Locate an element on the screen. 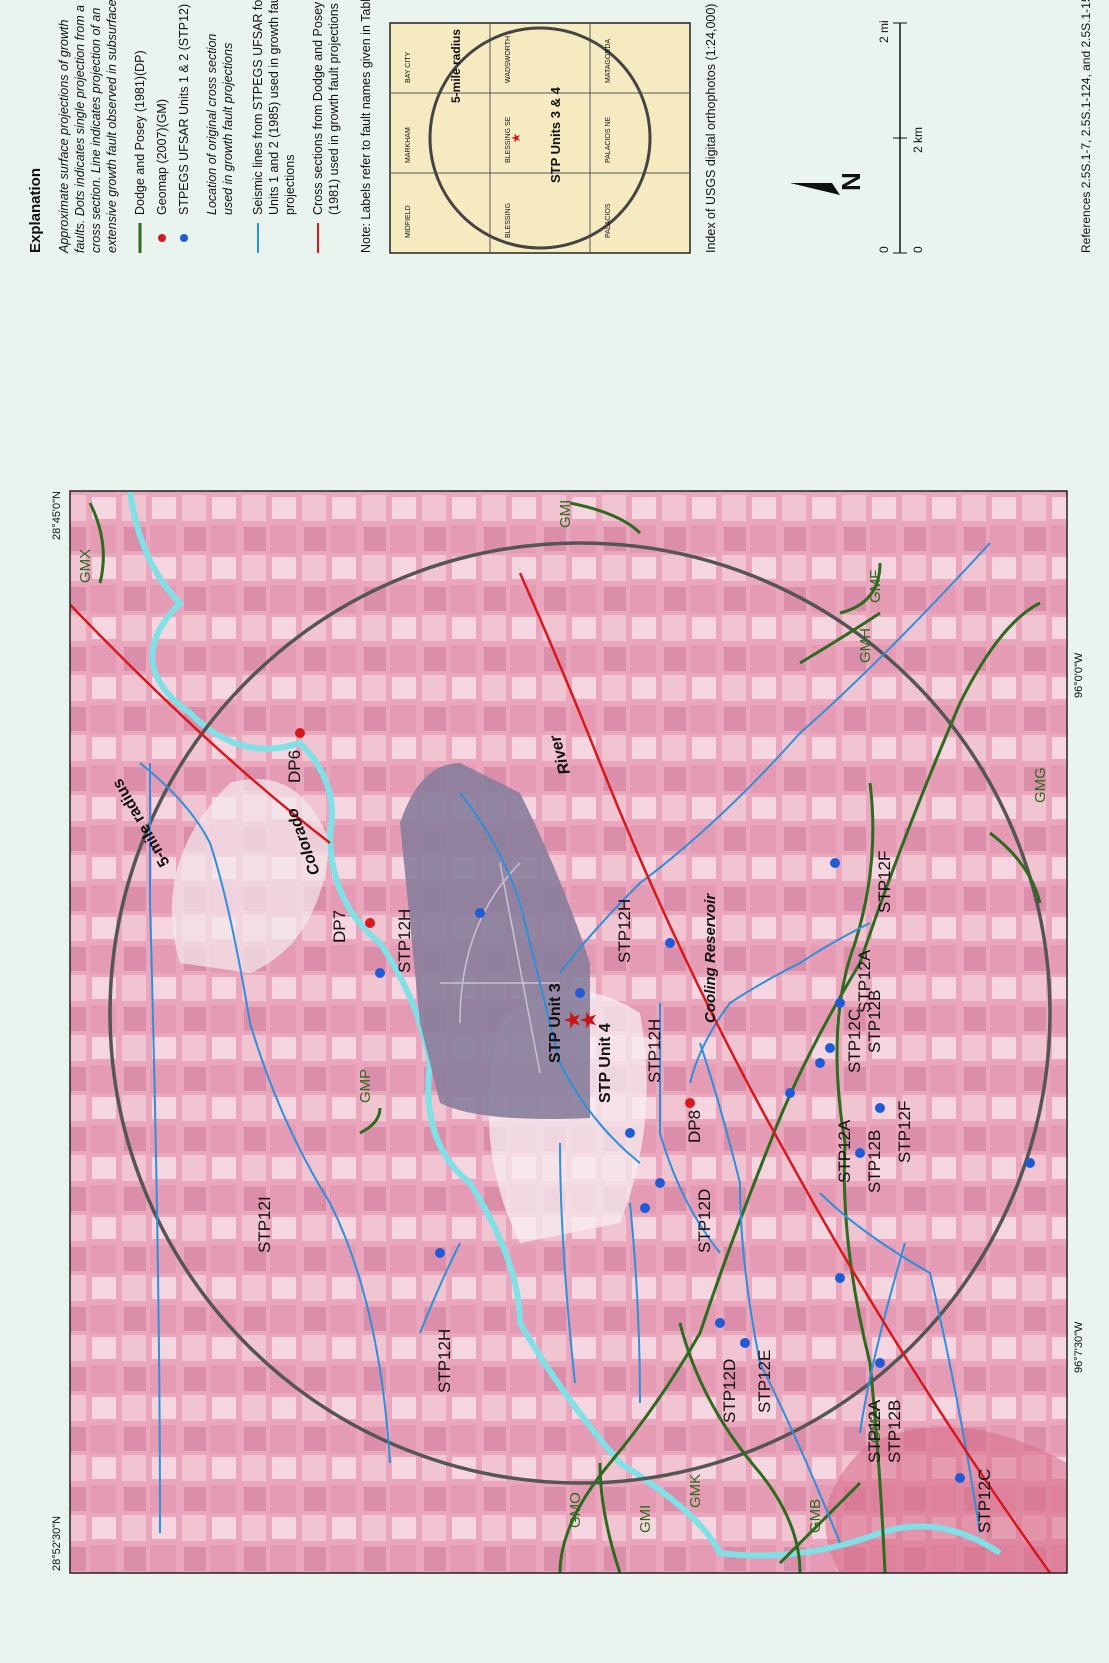 The height and width of the screenshot is (1663, 1109). legend-dp-cross-1: Cross sections from Dodge and Posey is located at coordinates (318, 108).